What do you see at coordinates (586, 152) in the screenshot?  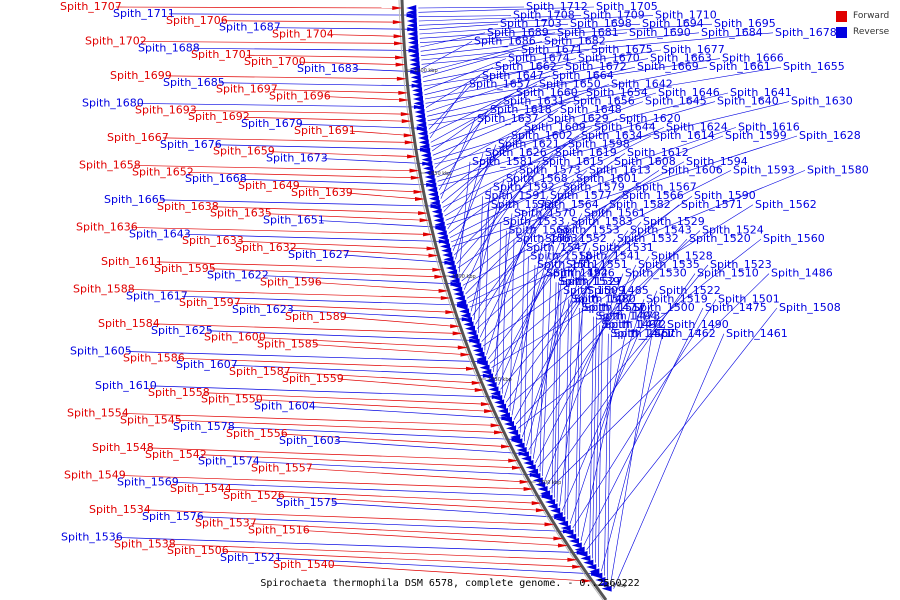 I see `reverse-gene-label: Spith_1619` at bounding box center [586, 152].